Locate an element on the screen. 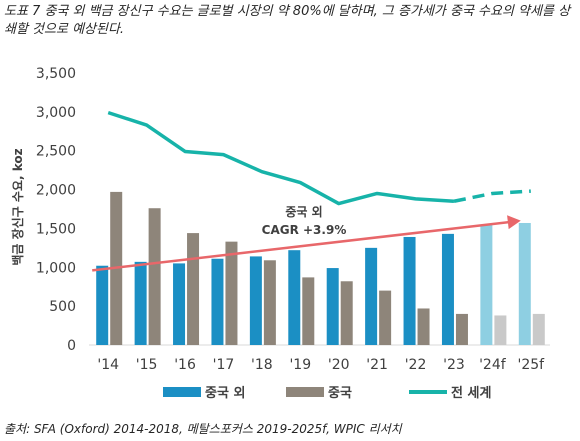  world-line-actual is located at coordinates (281, 158).